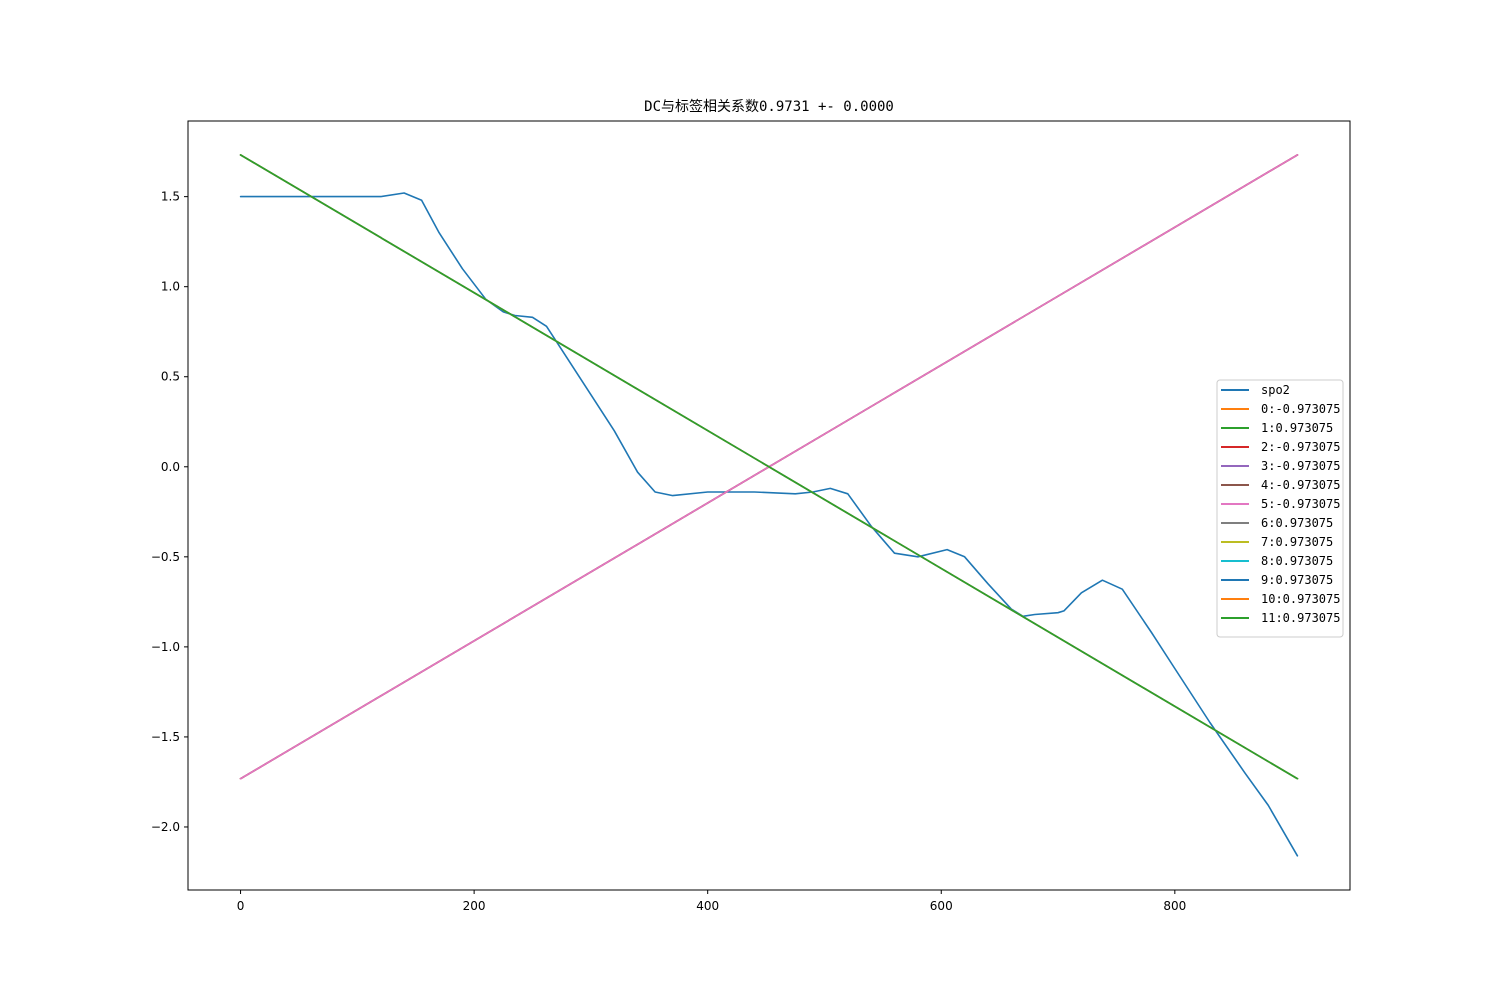 This screenshot has height=1000, width=1500. I want to click on y-tick-label: 1.0, so click(170, 287).